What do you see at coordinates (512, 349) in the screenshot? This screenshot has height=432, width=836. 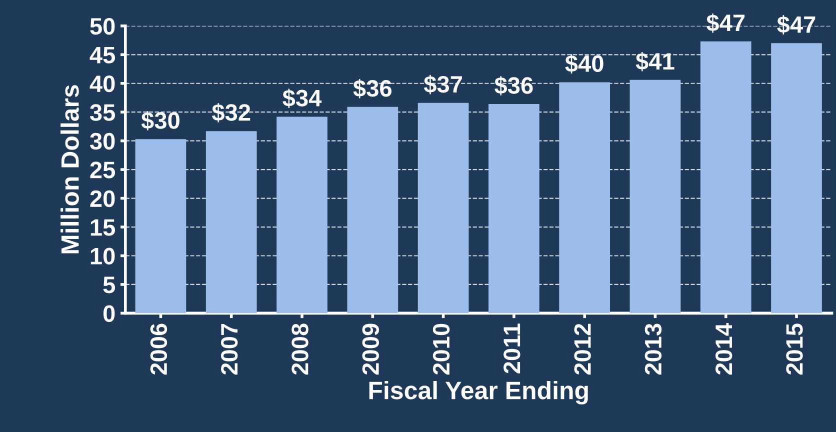 I see `x-tick-label: 2011` at bounding box center [512, 349].